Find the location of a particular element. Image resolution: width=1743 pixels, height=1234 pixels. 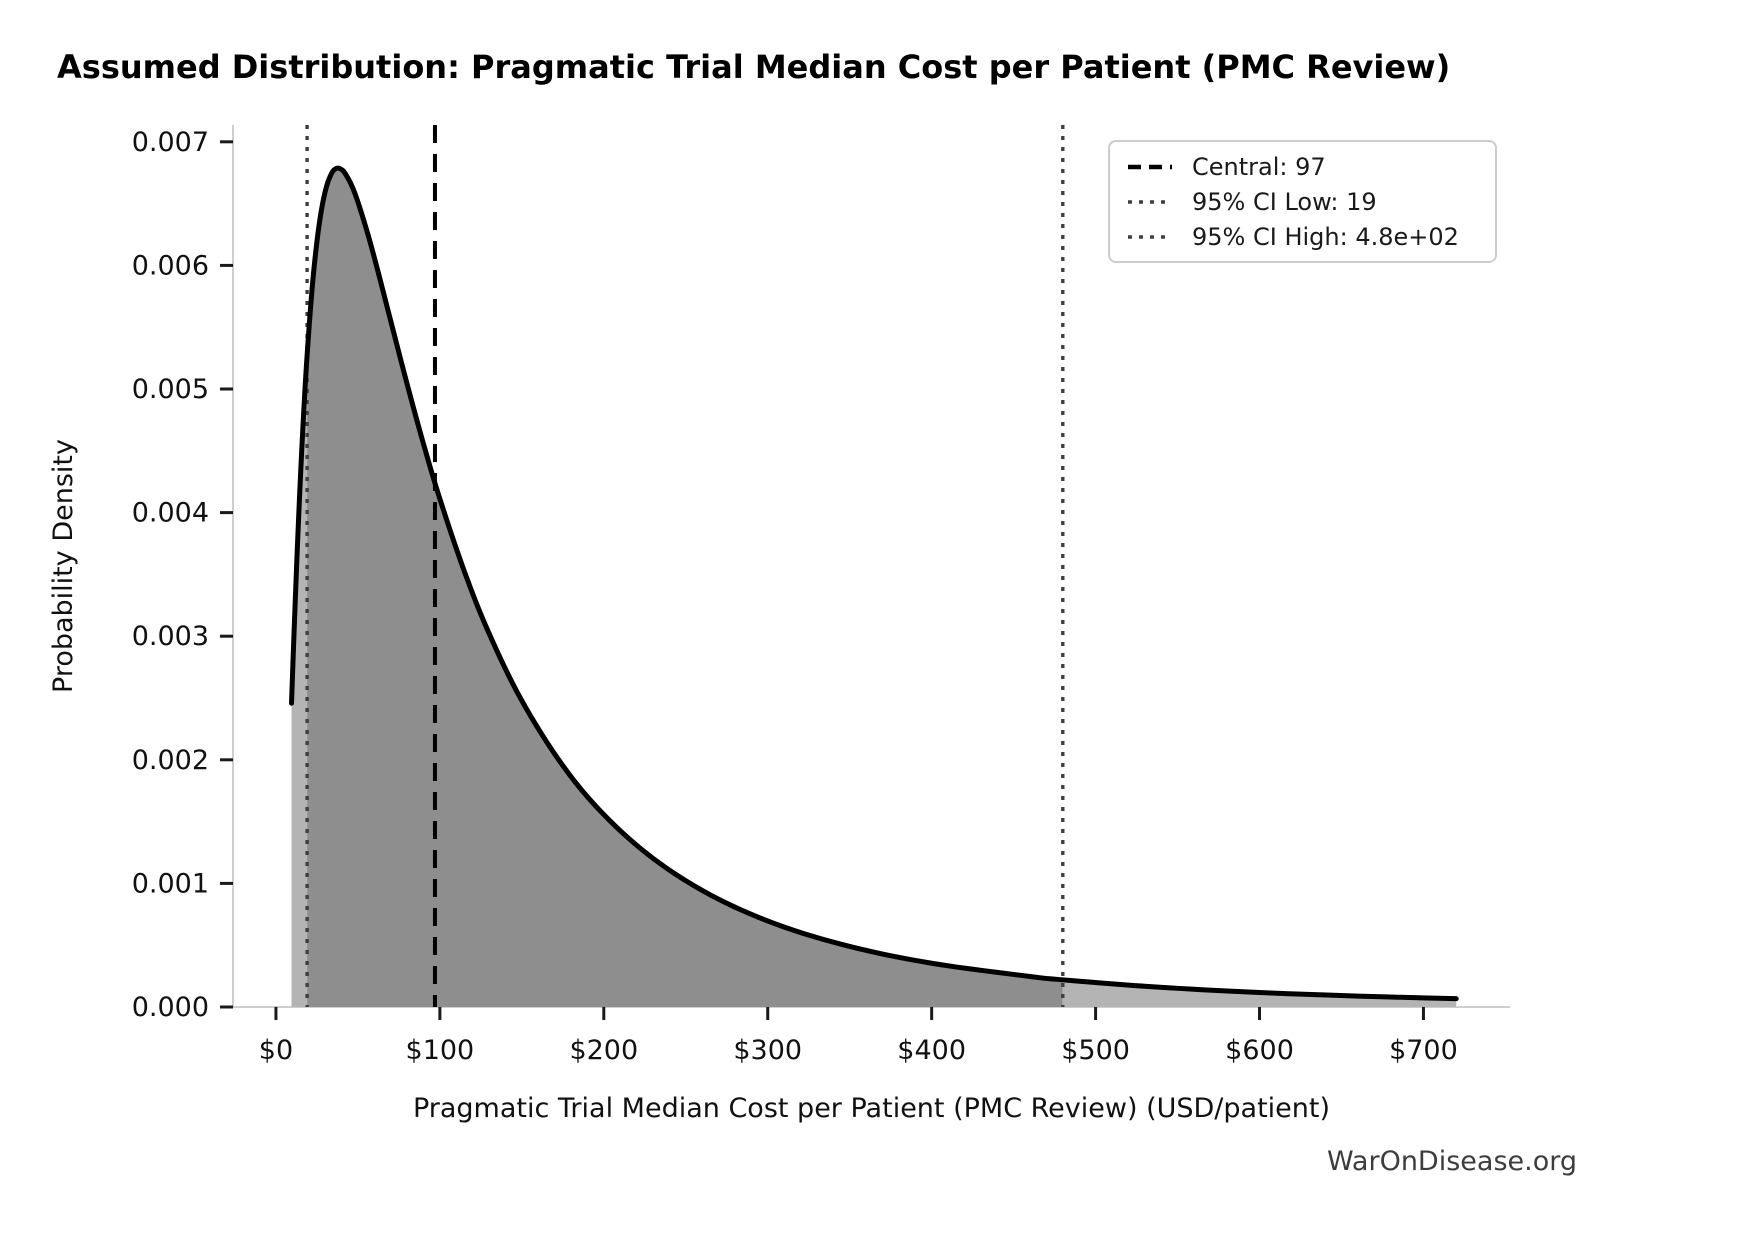

y-tick-label: 0.004 is located at coordinates (170, 513).